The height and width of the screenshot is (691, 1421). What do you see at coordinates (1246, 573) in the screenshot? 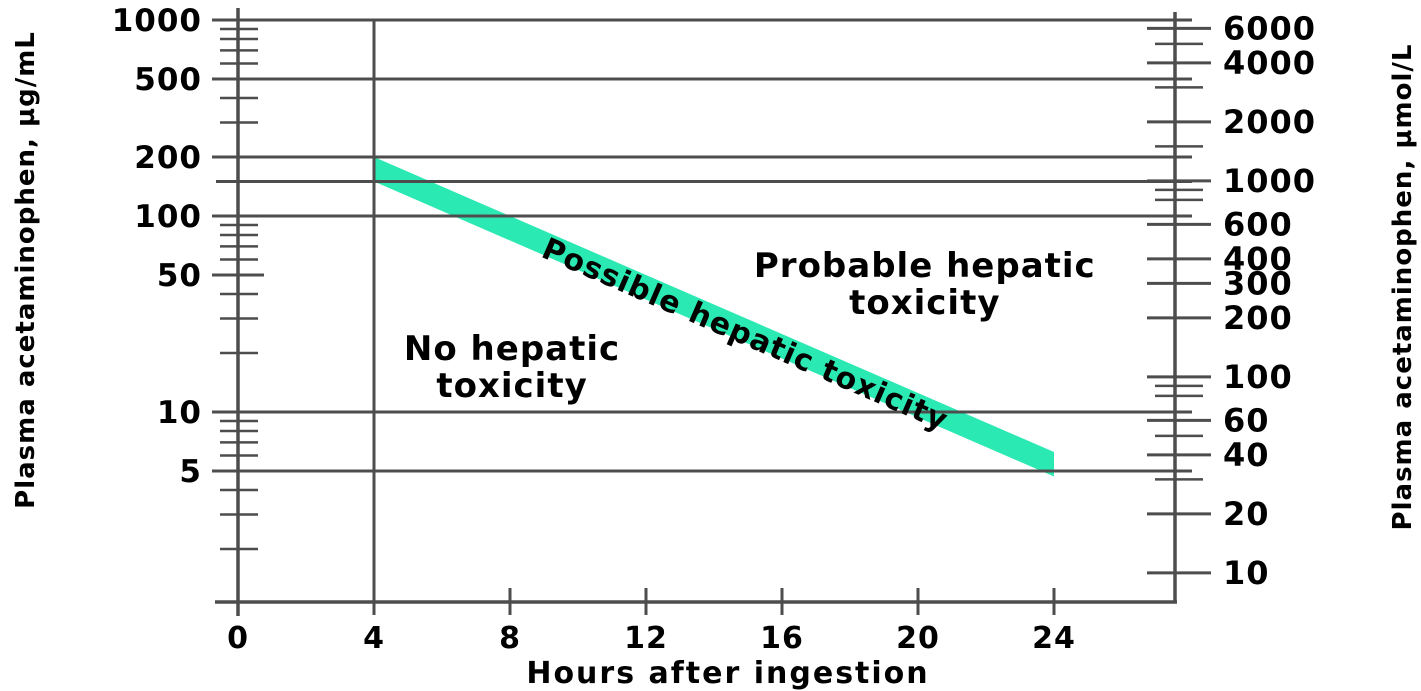
I see `right-tick-label: 10` at bounding box center [1246, 573].